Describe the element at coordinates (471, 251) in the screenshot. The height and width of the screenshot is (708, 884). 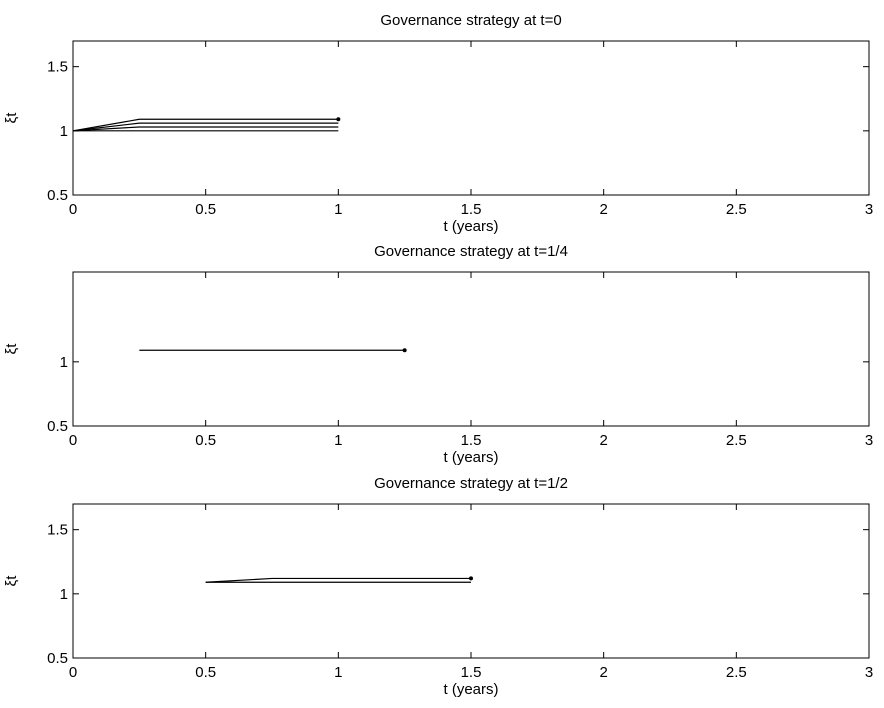
I see `chart-title: Governance strategy at t=1/4` at that location.